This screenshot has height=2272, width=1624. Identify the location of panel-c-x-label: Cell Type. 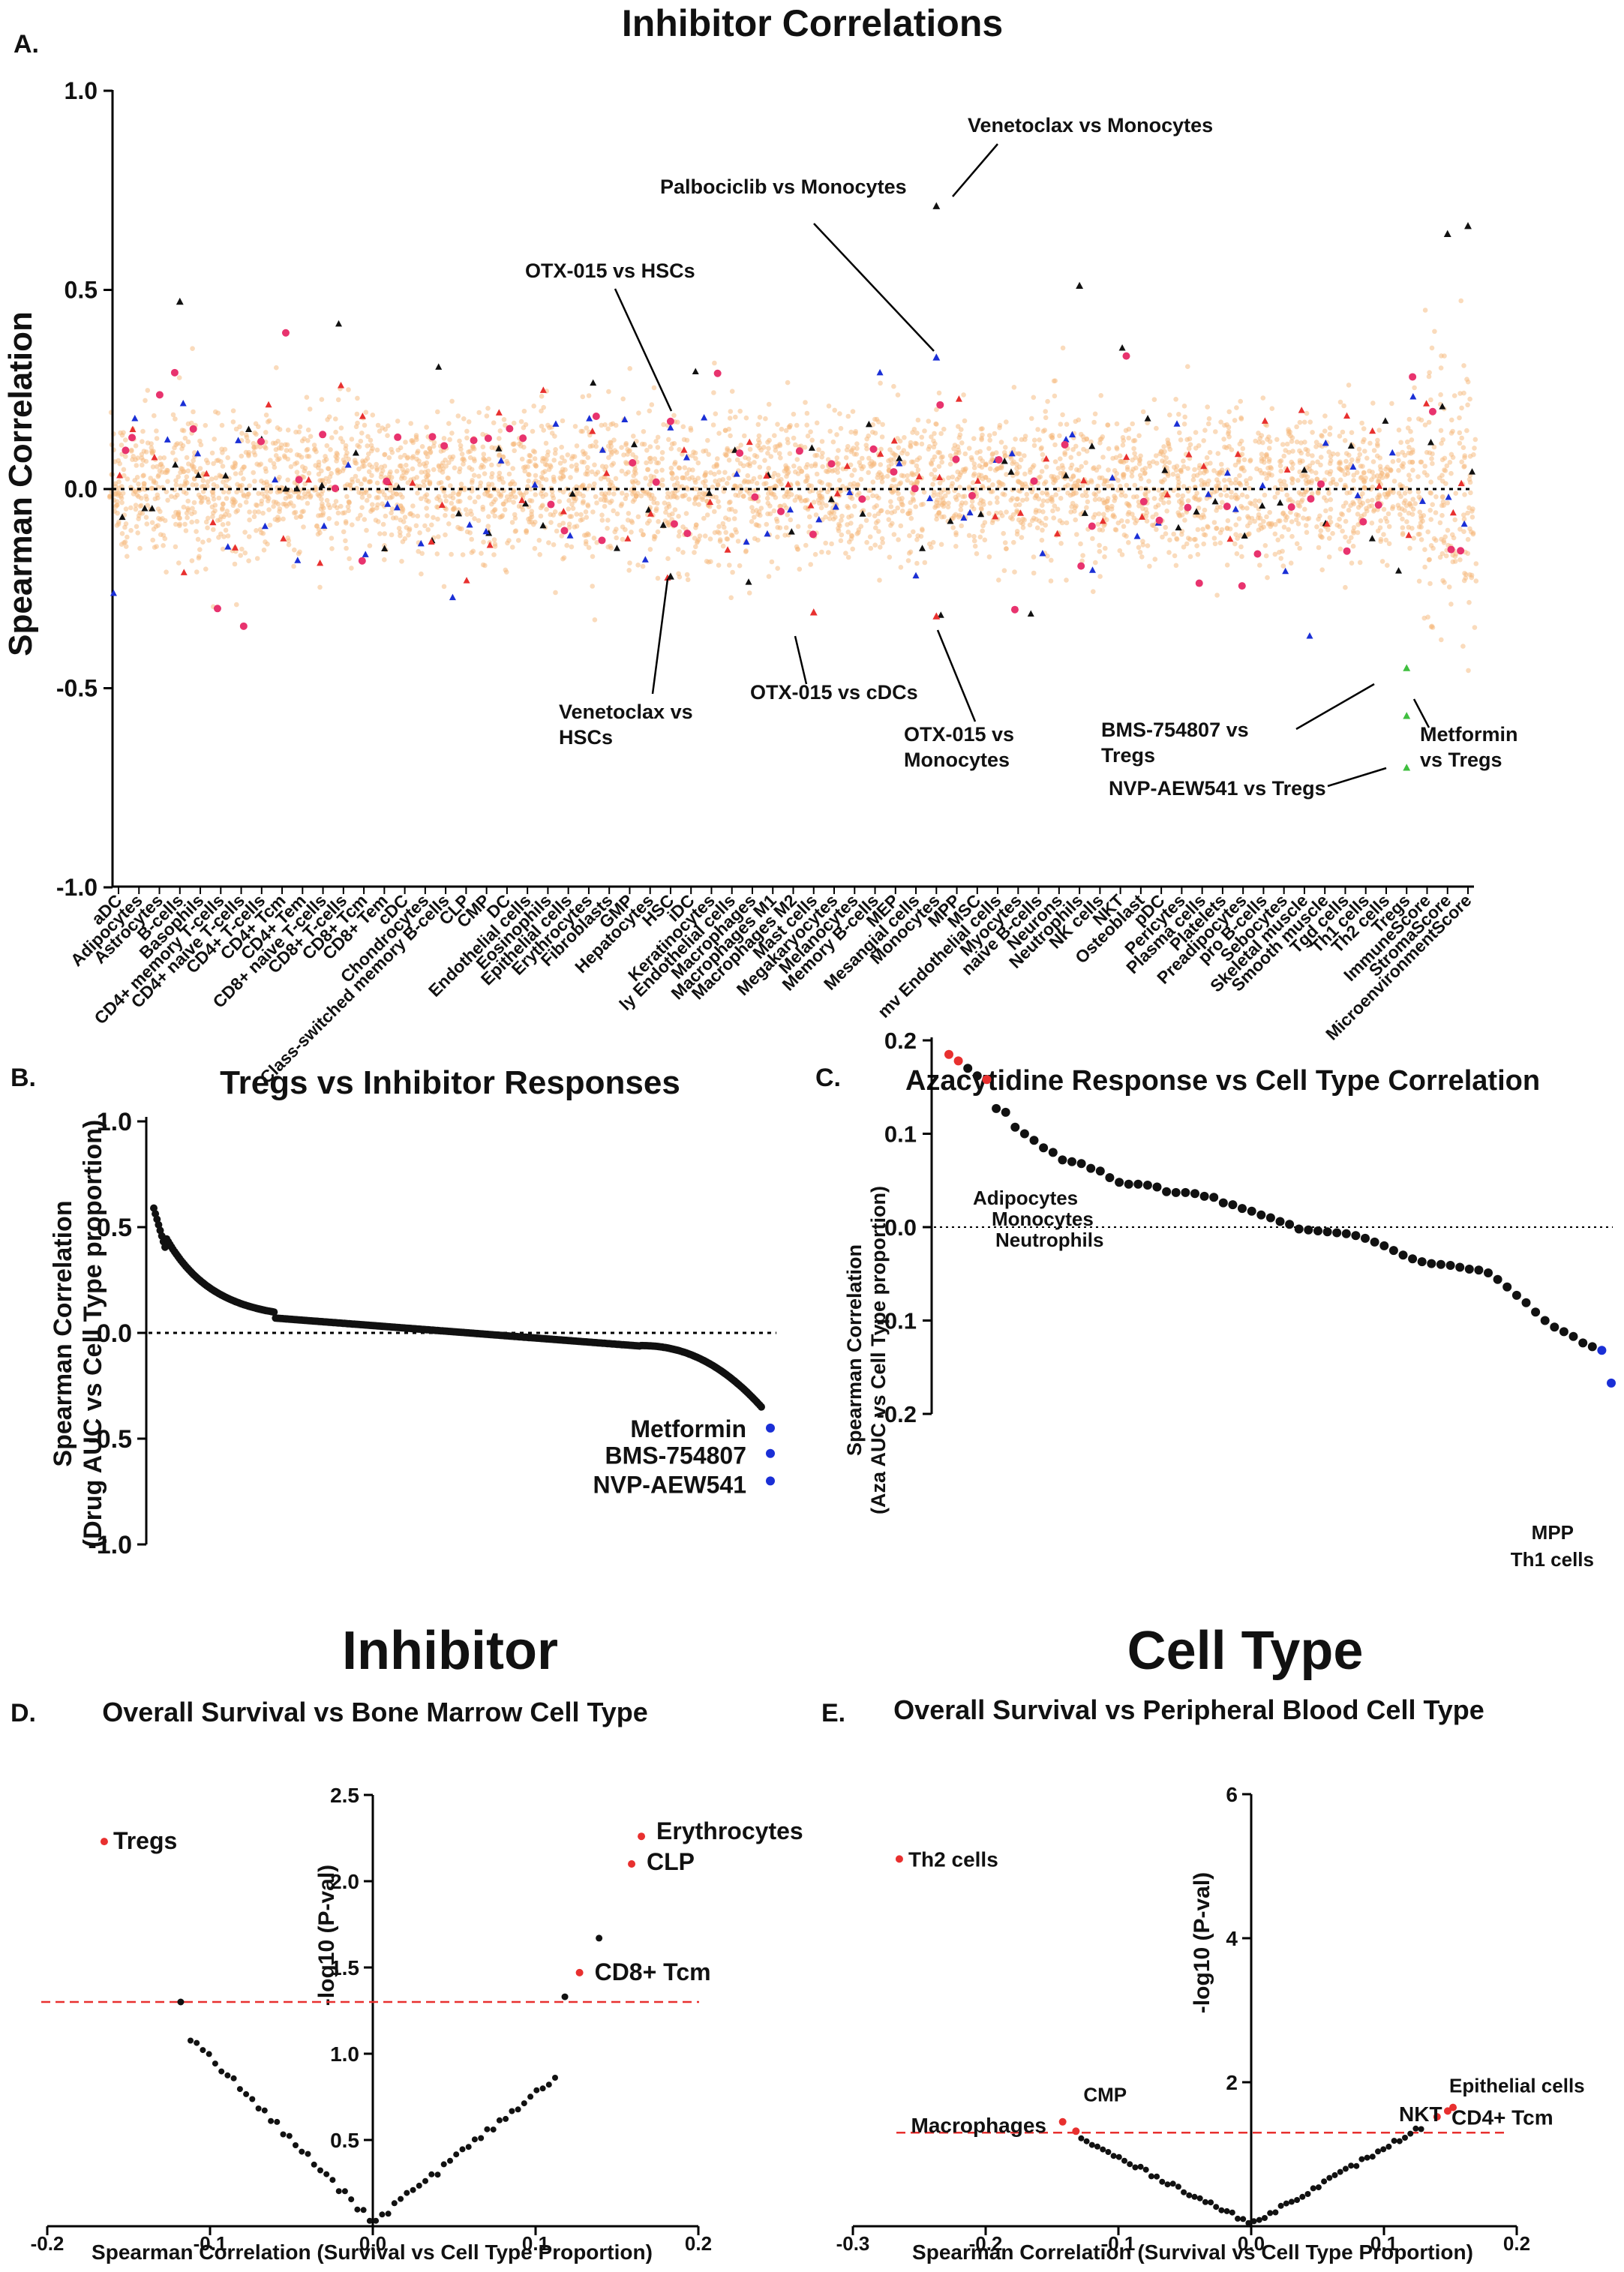
(1245, 1651).